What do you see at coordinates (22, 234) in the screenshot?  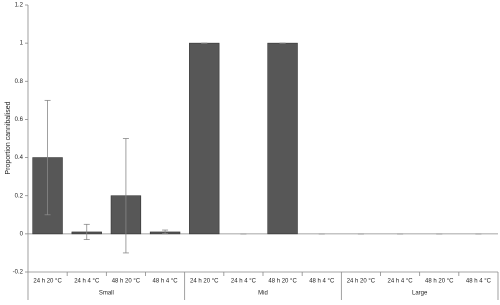 I see `y-tick-label: 0` at bounding box center [22, 234].